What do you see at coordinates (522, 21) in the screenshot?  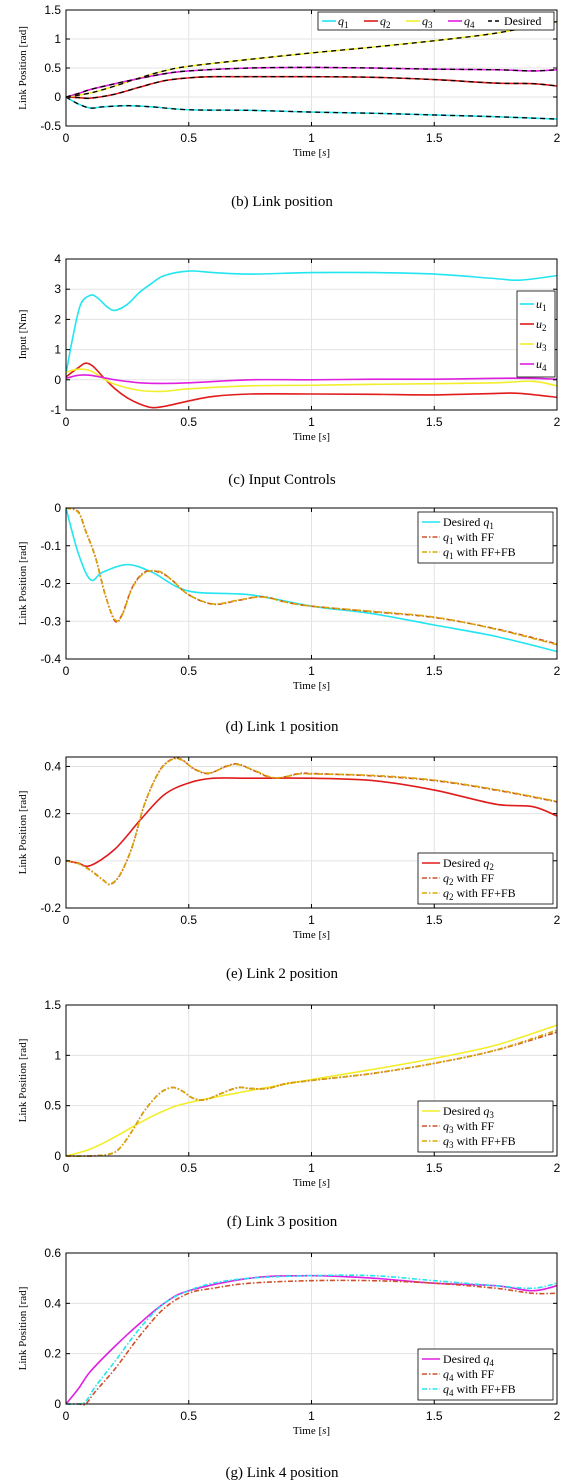 I see `legend-label: Desired` at bounding box center [522, 21].